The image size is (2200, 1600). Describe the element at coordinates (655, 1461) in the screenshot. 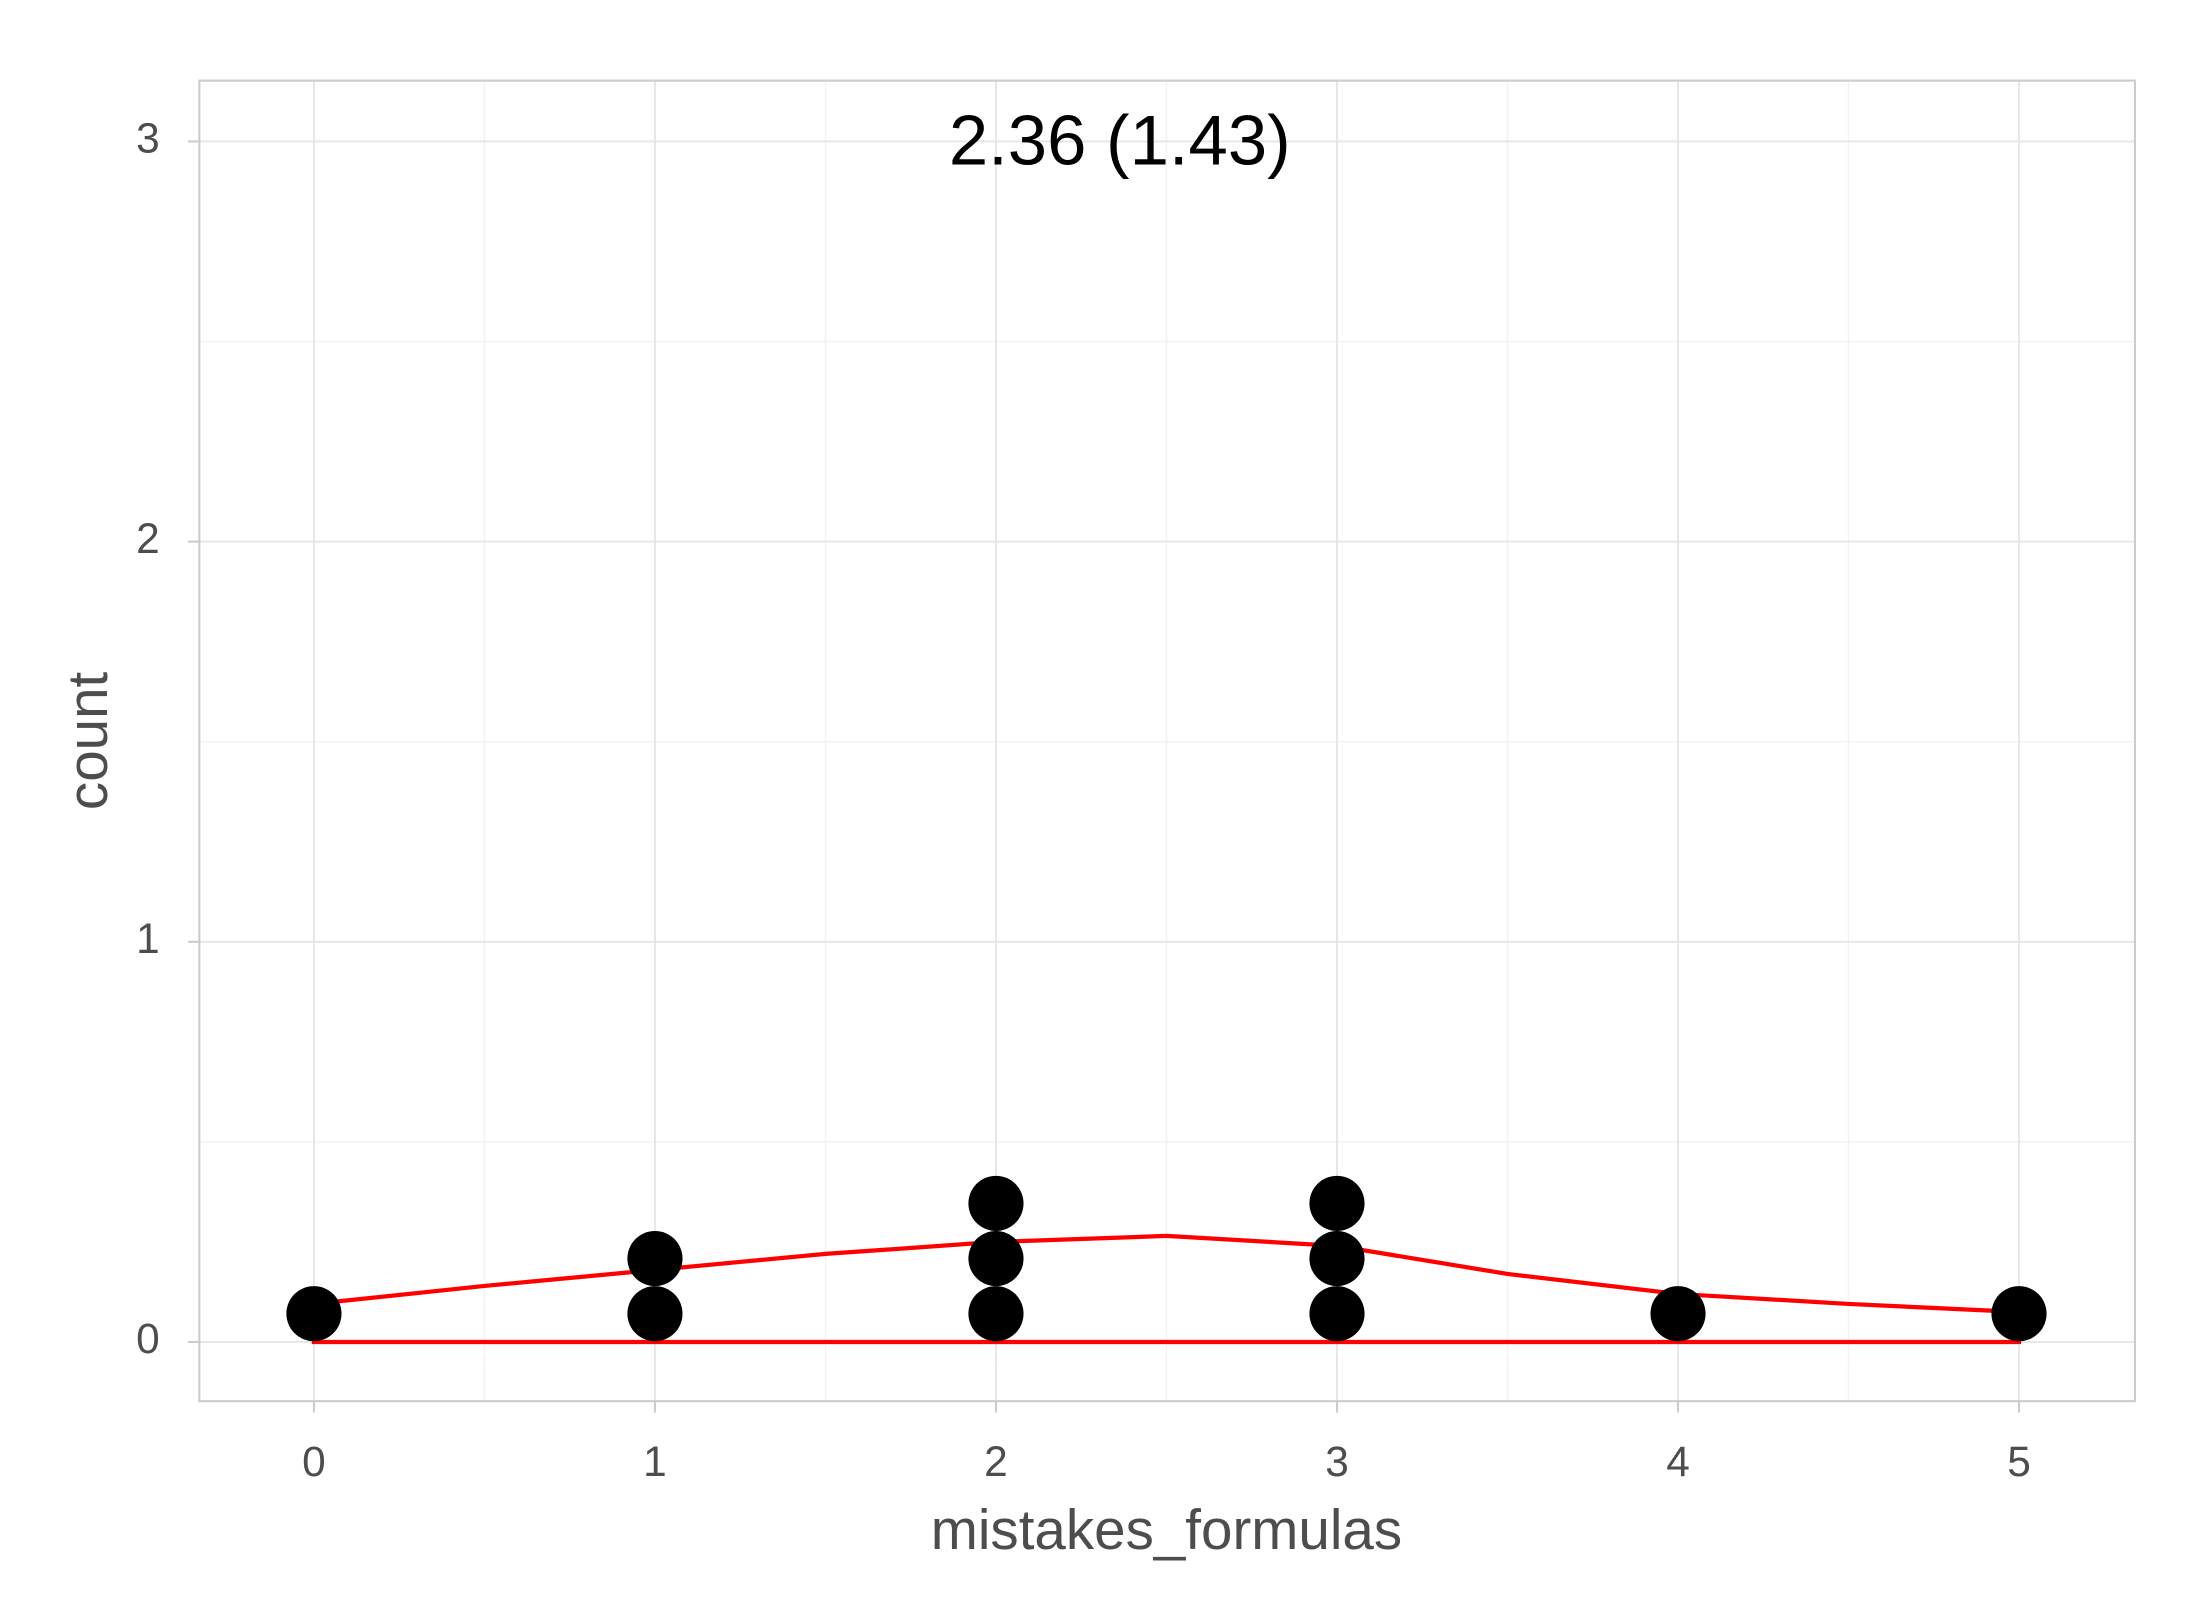

I see `x-tick-label: 1` at that location.